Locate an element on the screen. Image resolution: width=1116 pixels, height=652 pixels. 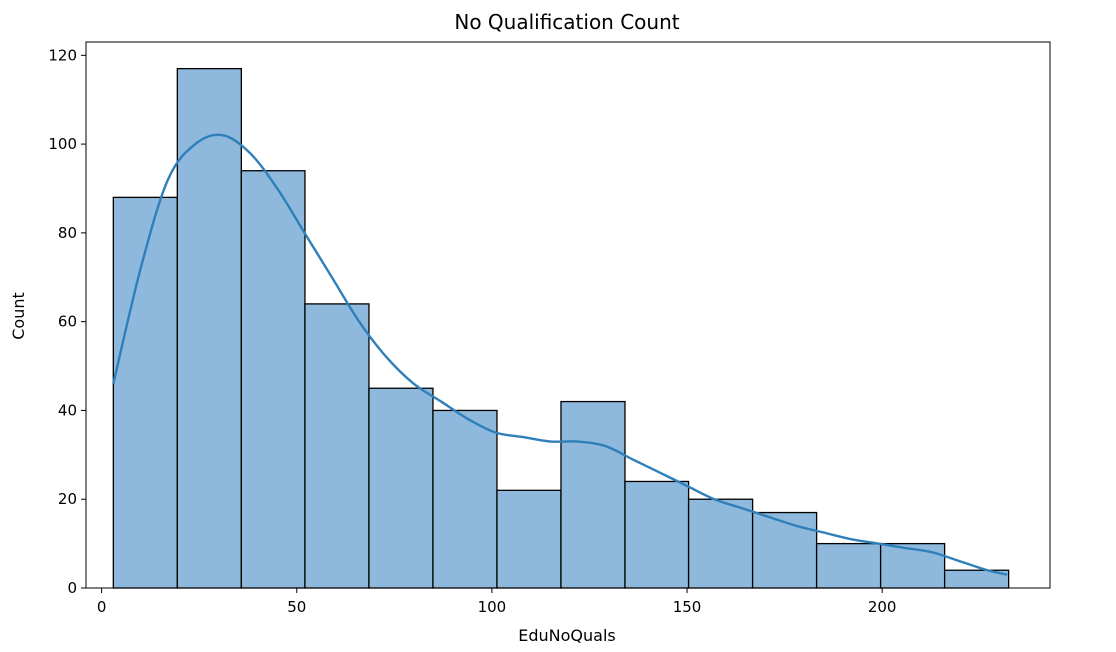
y-tick-label-20: 20 is located at coordinates (67, 499).